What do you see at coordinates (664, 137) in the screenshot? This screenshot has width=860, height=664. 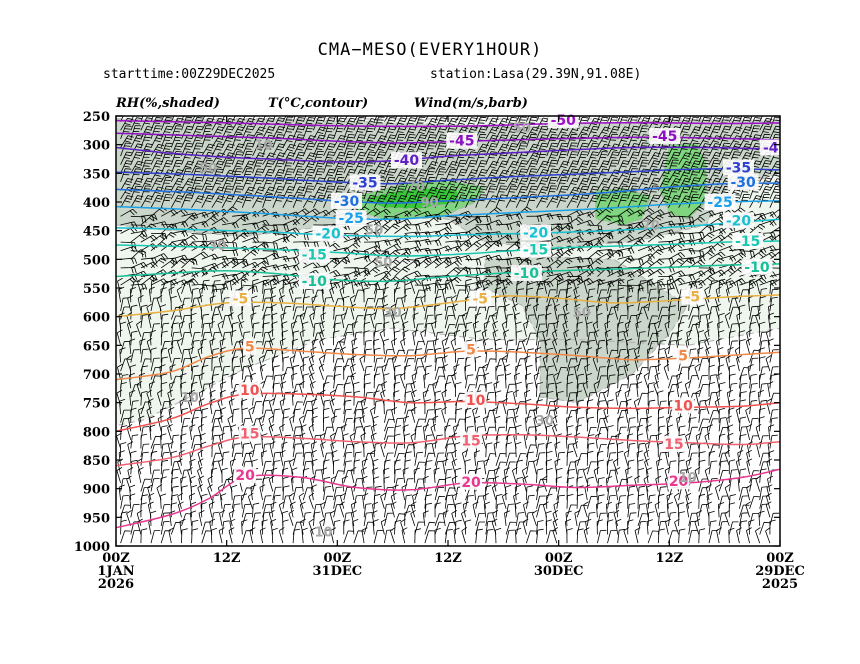 I see `temperature-label: -45` at bounding box center [664, 137].